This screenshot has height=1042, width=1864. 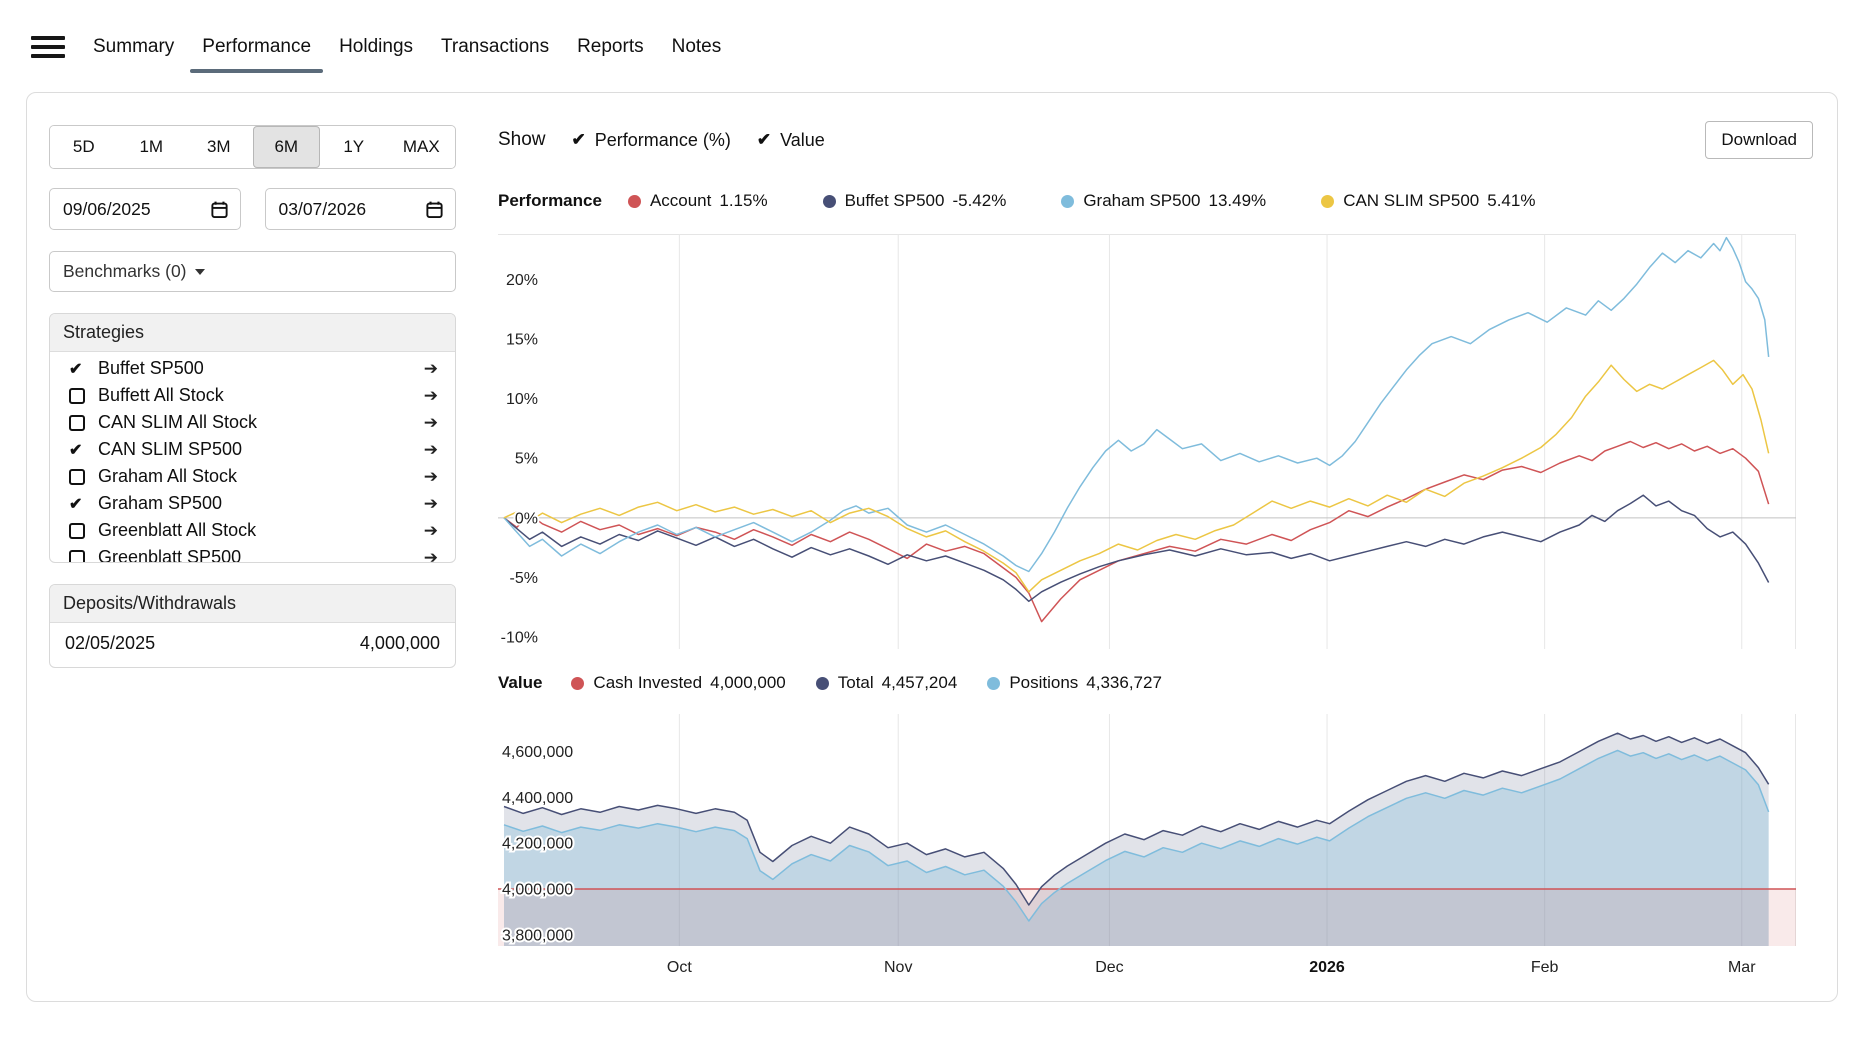 What do you see at coordinates (537, 798) in the screenshot?
I see `svg-text: 4,400,000` at bounding box center [537, 798].